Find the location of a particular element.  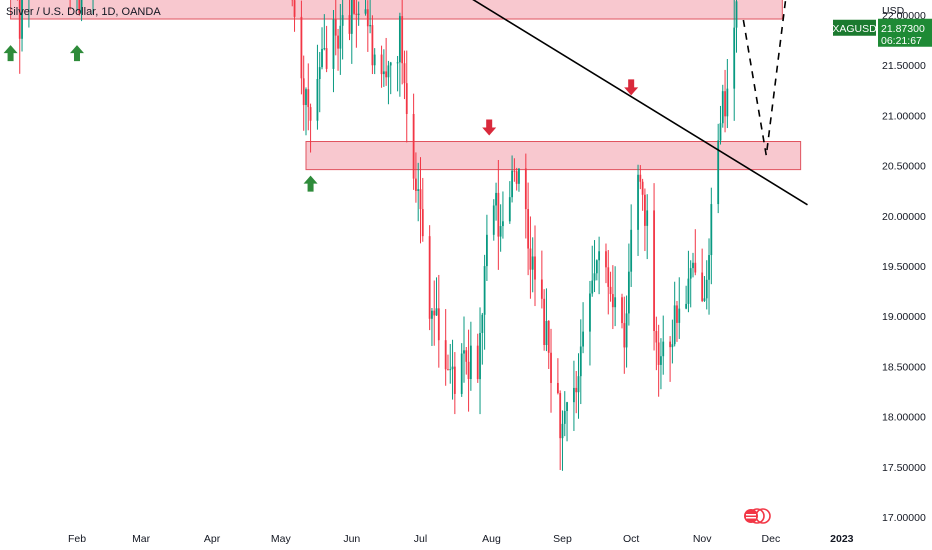

price-tick-label: 17.50000 is located at coordinates (904, 468).